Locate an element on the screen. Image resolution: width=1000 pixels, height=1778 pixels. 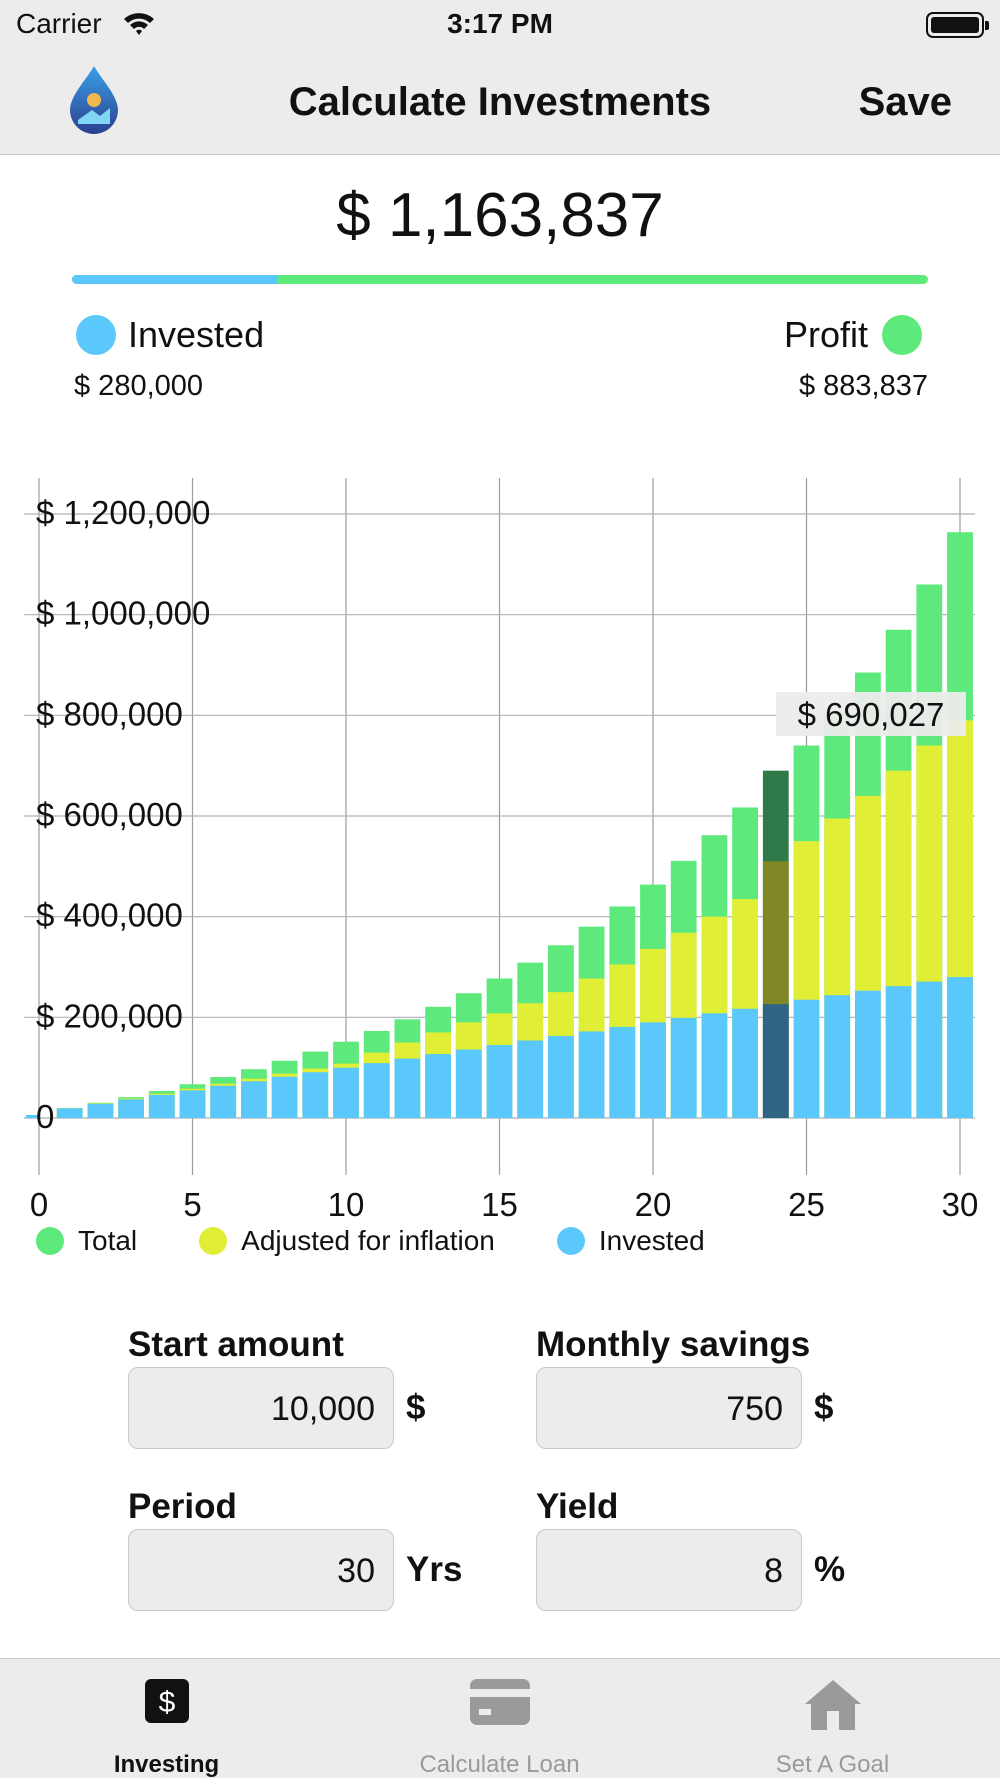
yield-field: 8 is located at coordinates (669, 1570).